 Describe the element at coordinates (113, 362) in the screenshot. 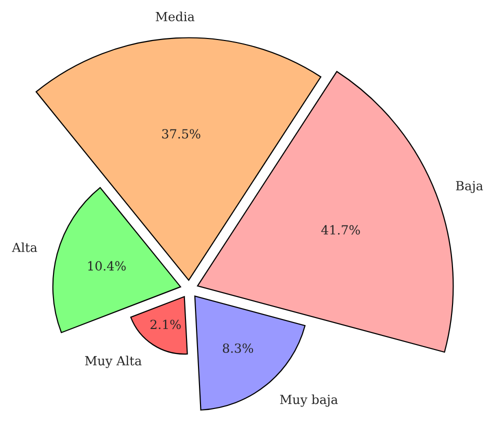

I see `category-label: Muy Alta` at that location.